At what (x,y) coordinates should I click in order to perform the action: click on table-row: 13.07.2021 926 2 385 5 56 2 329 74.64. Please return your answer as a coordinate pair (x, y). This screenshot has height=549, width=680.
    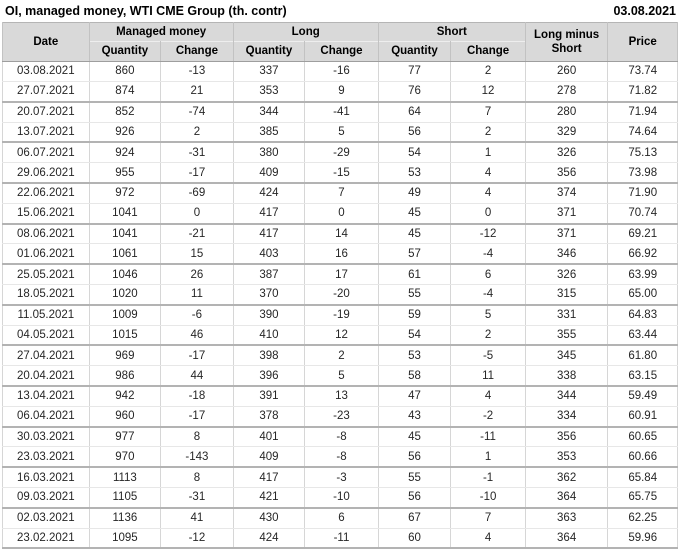
    Looking at the image, I should click on (340, 133).